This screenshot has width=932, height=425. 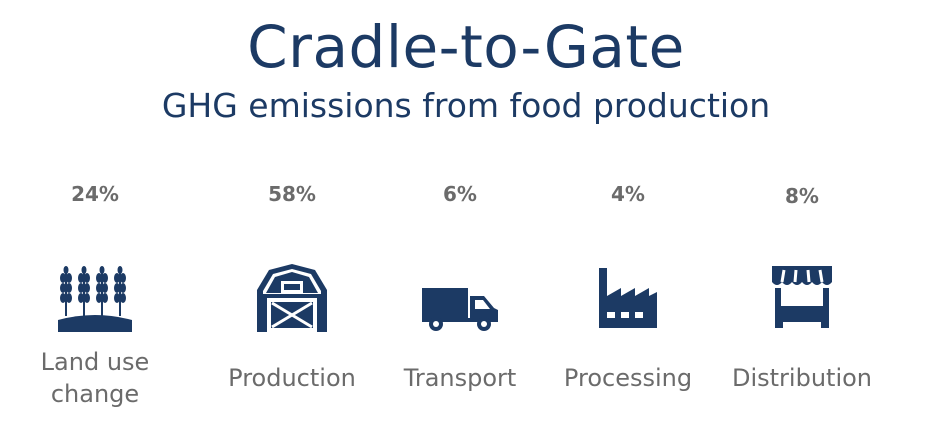 I want to click on stage-label: Distribution, so click(x=801, y=378).